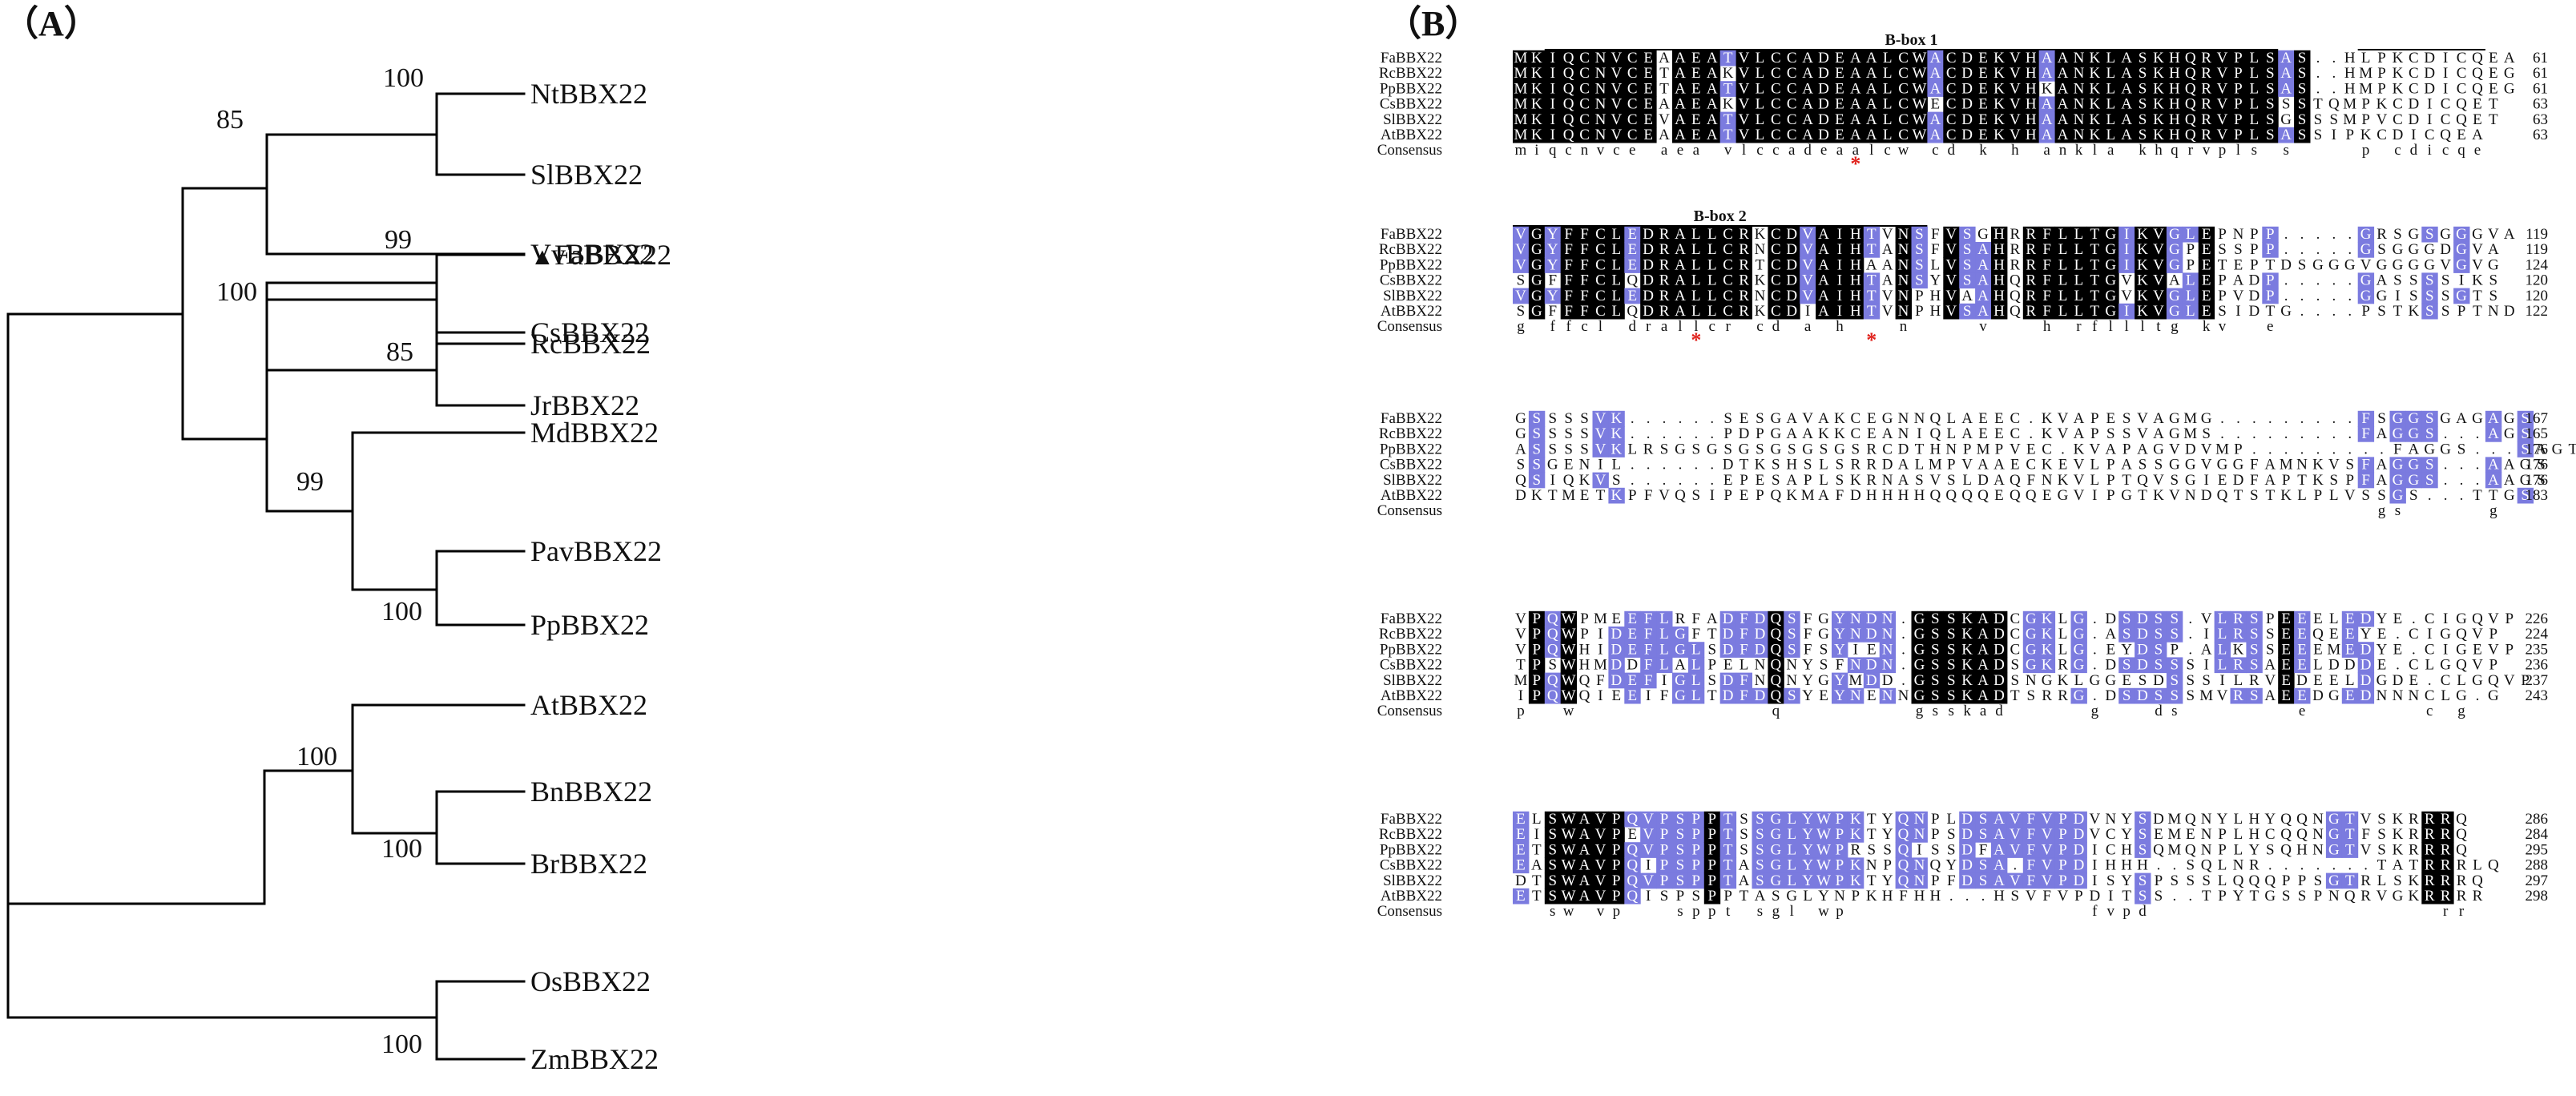  I want to click on taxon-label: ZmBBX22, so click(594, 1059).